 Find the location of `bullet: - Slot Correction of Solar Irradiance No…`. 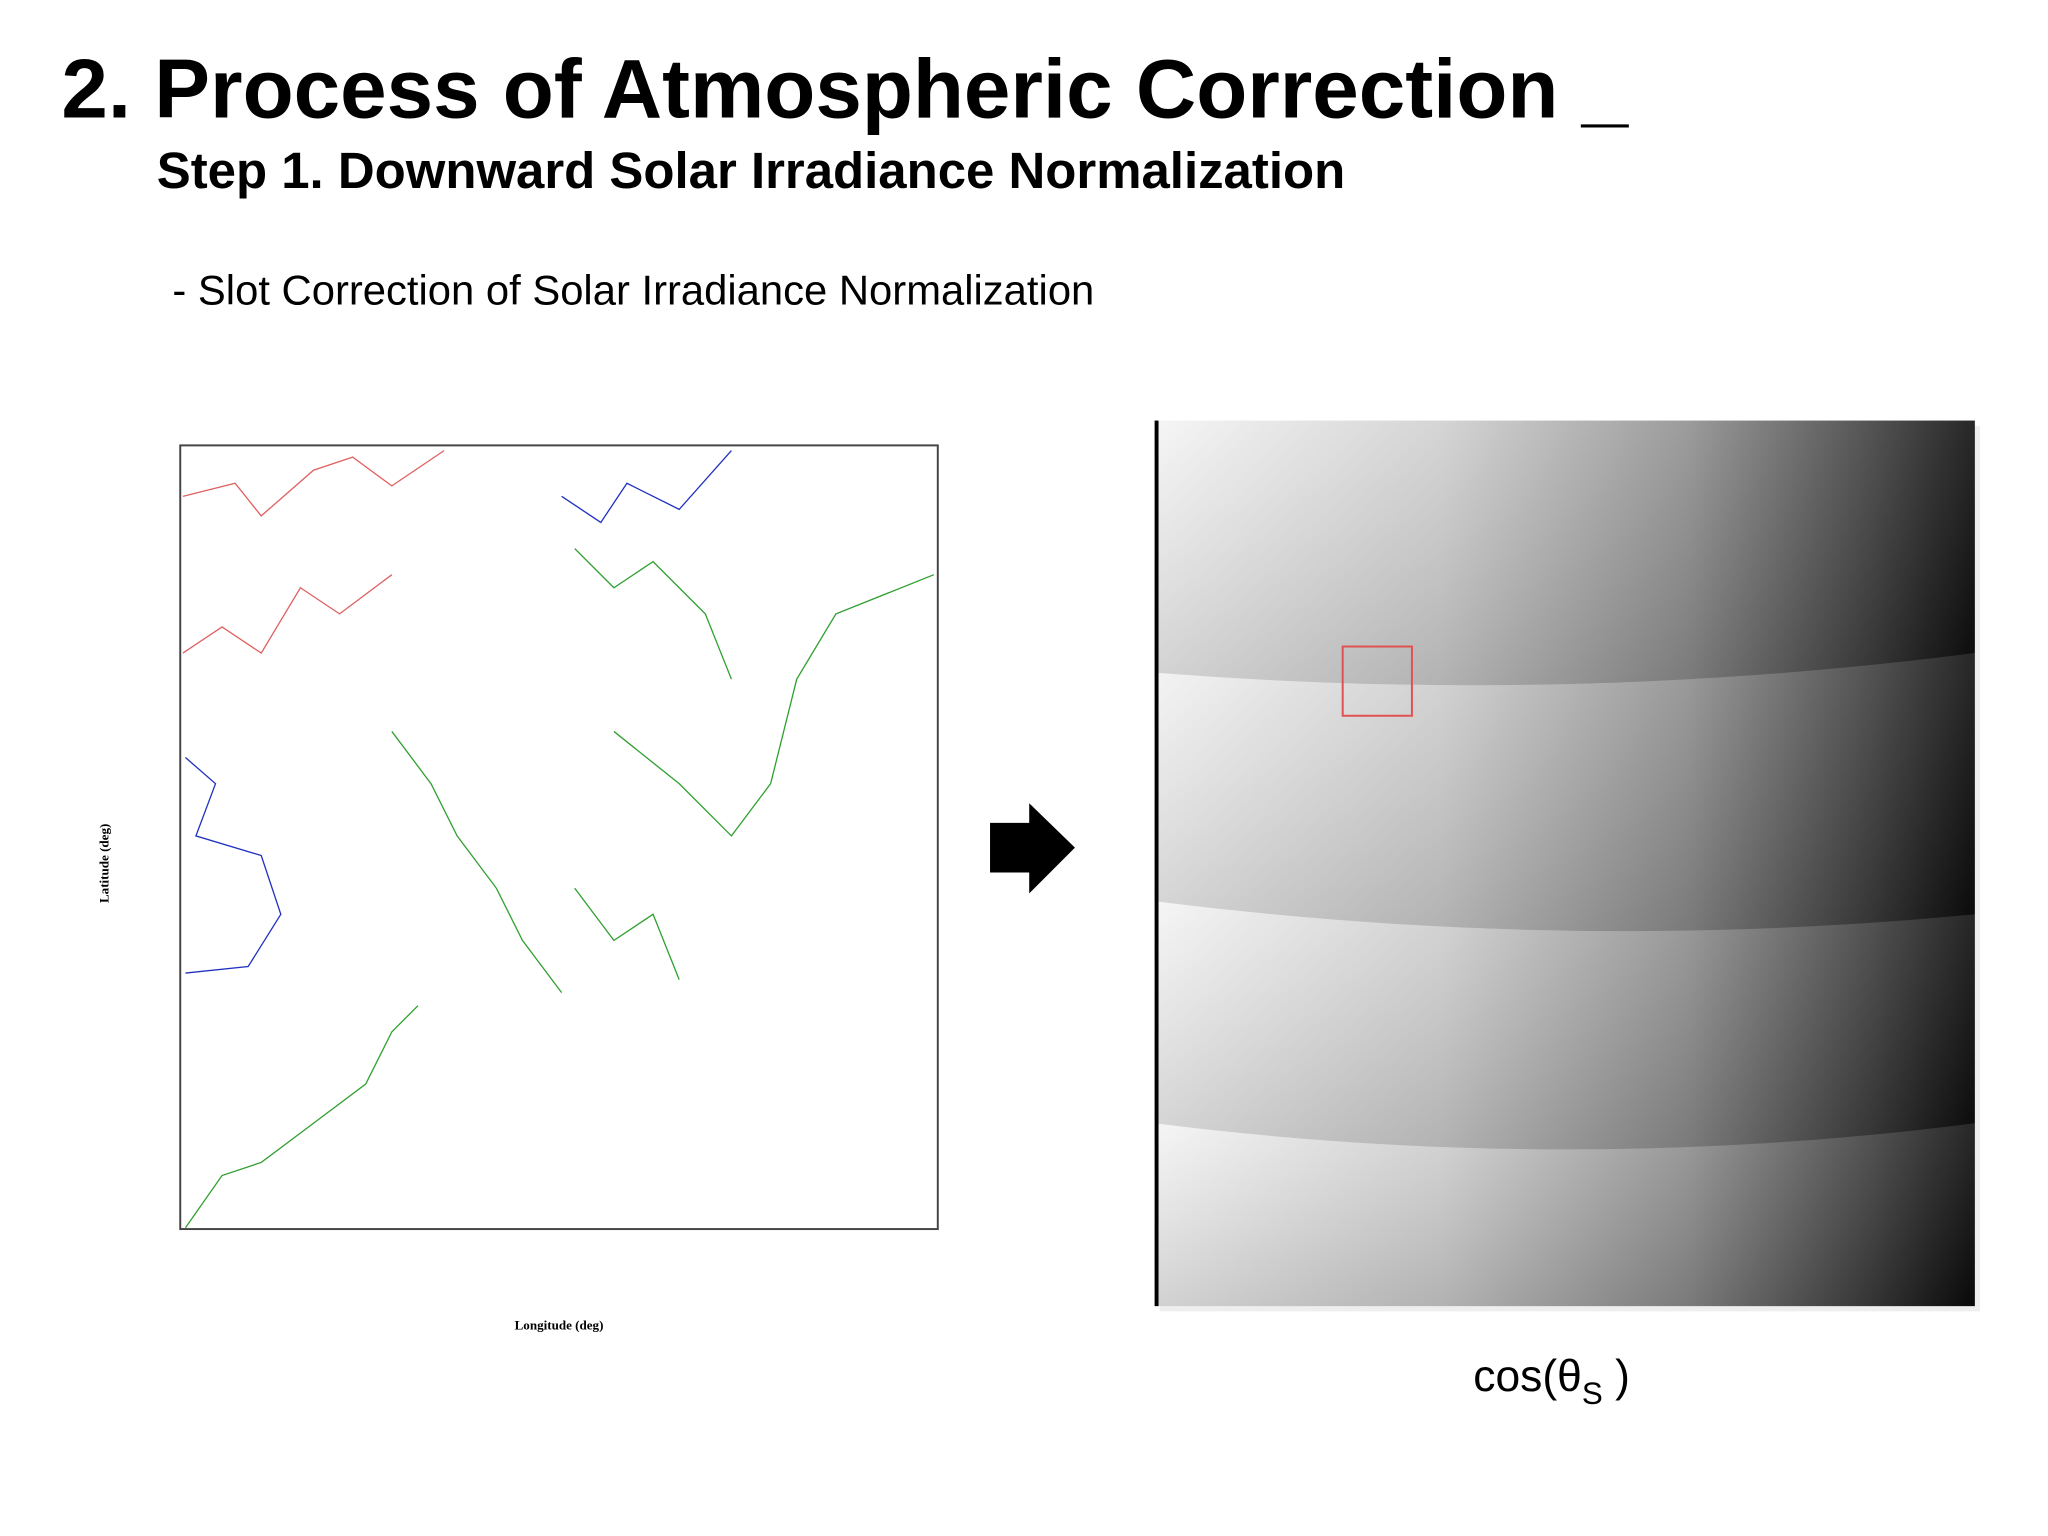

bullet: - Slot Correction of Solar Irradiance No… is located at coordinates (633, 289).